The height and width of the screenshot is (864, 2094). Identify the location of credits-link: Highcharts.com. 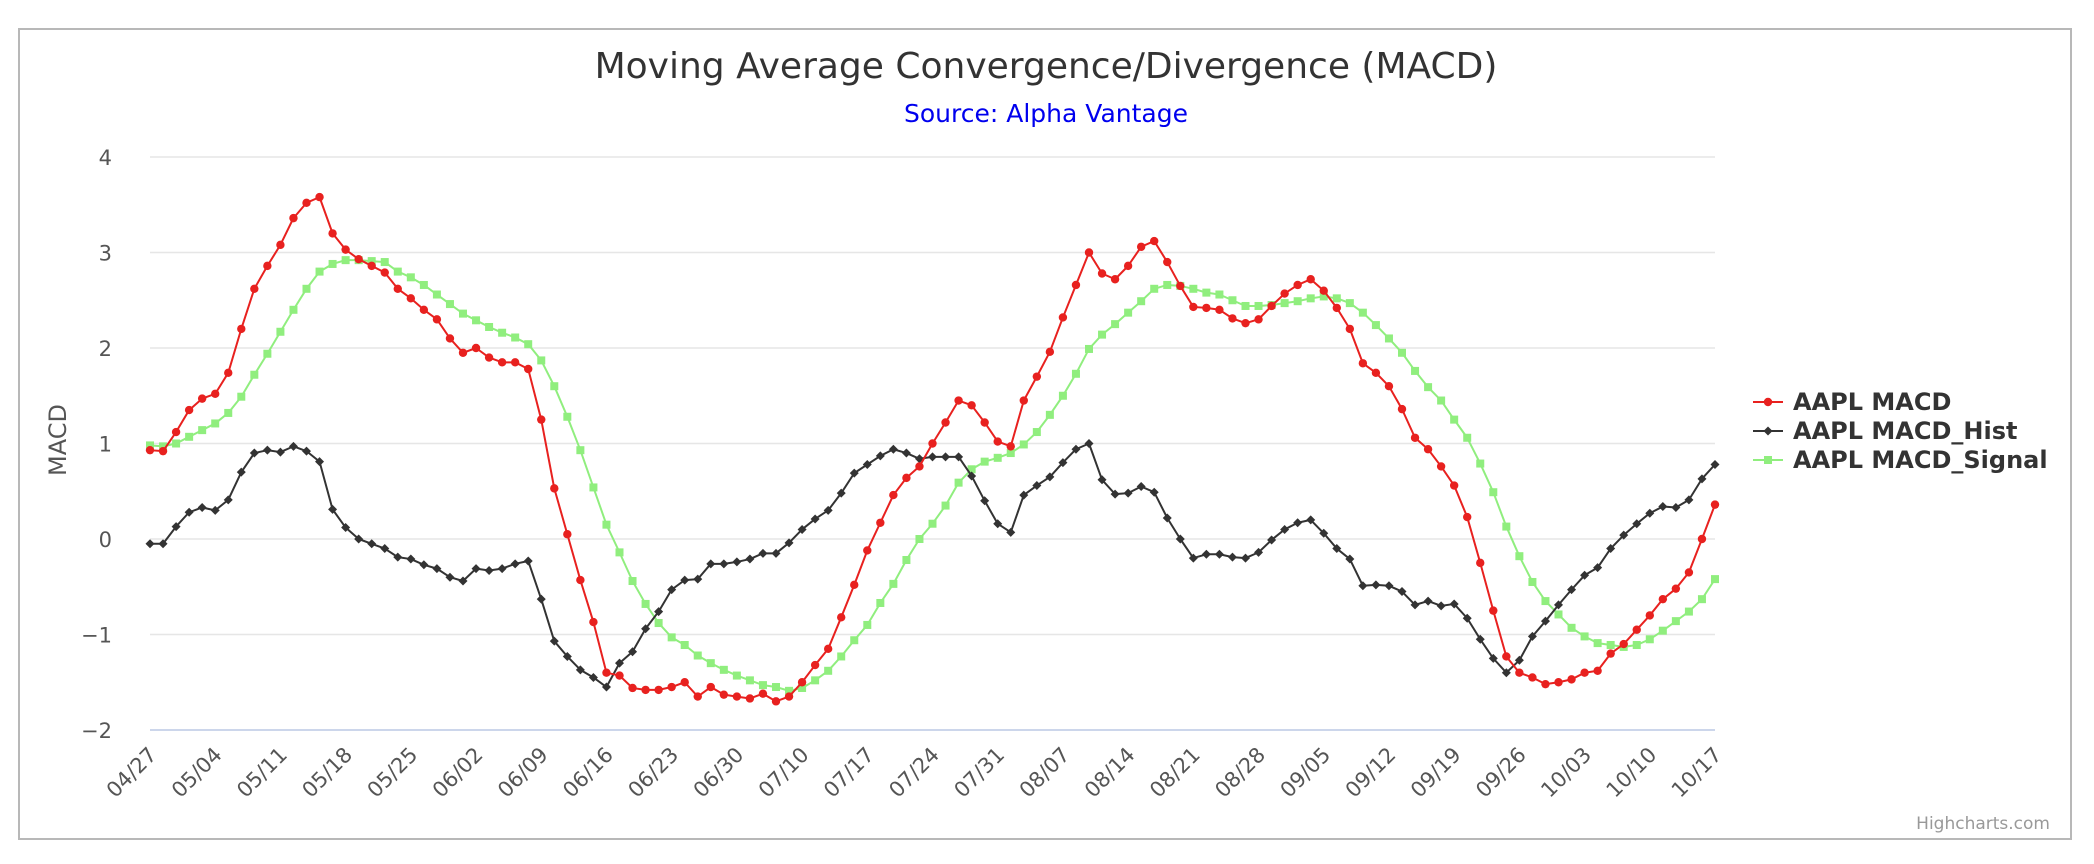
(1983, 824).